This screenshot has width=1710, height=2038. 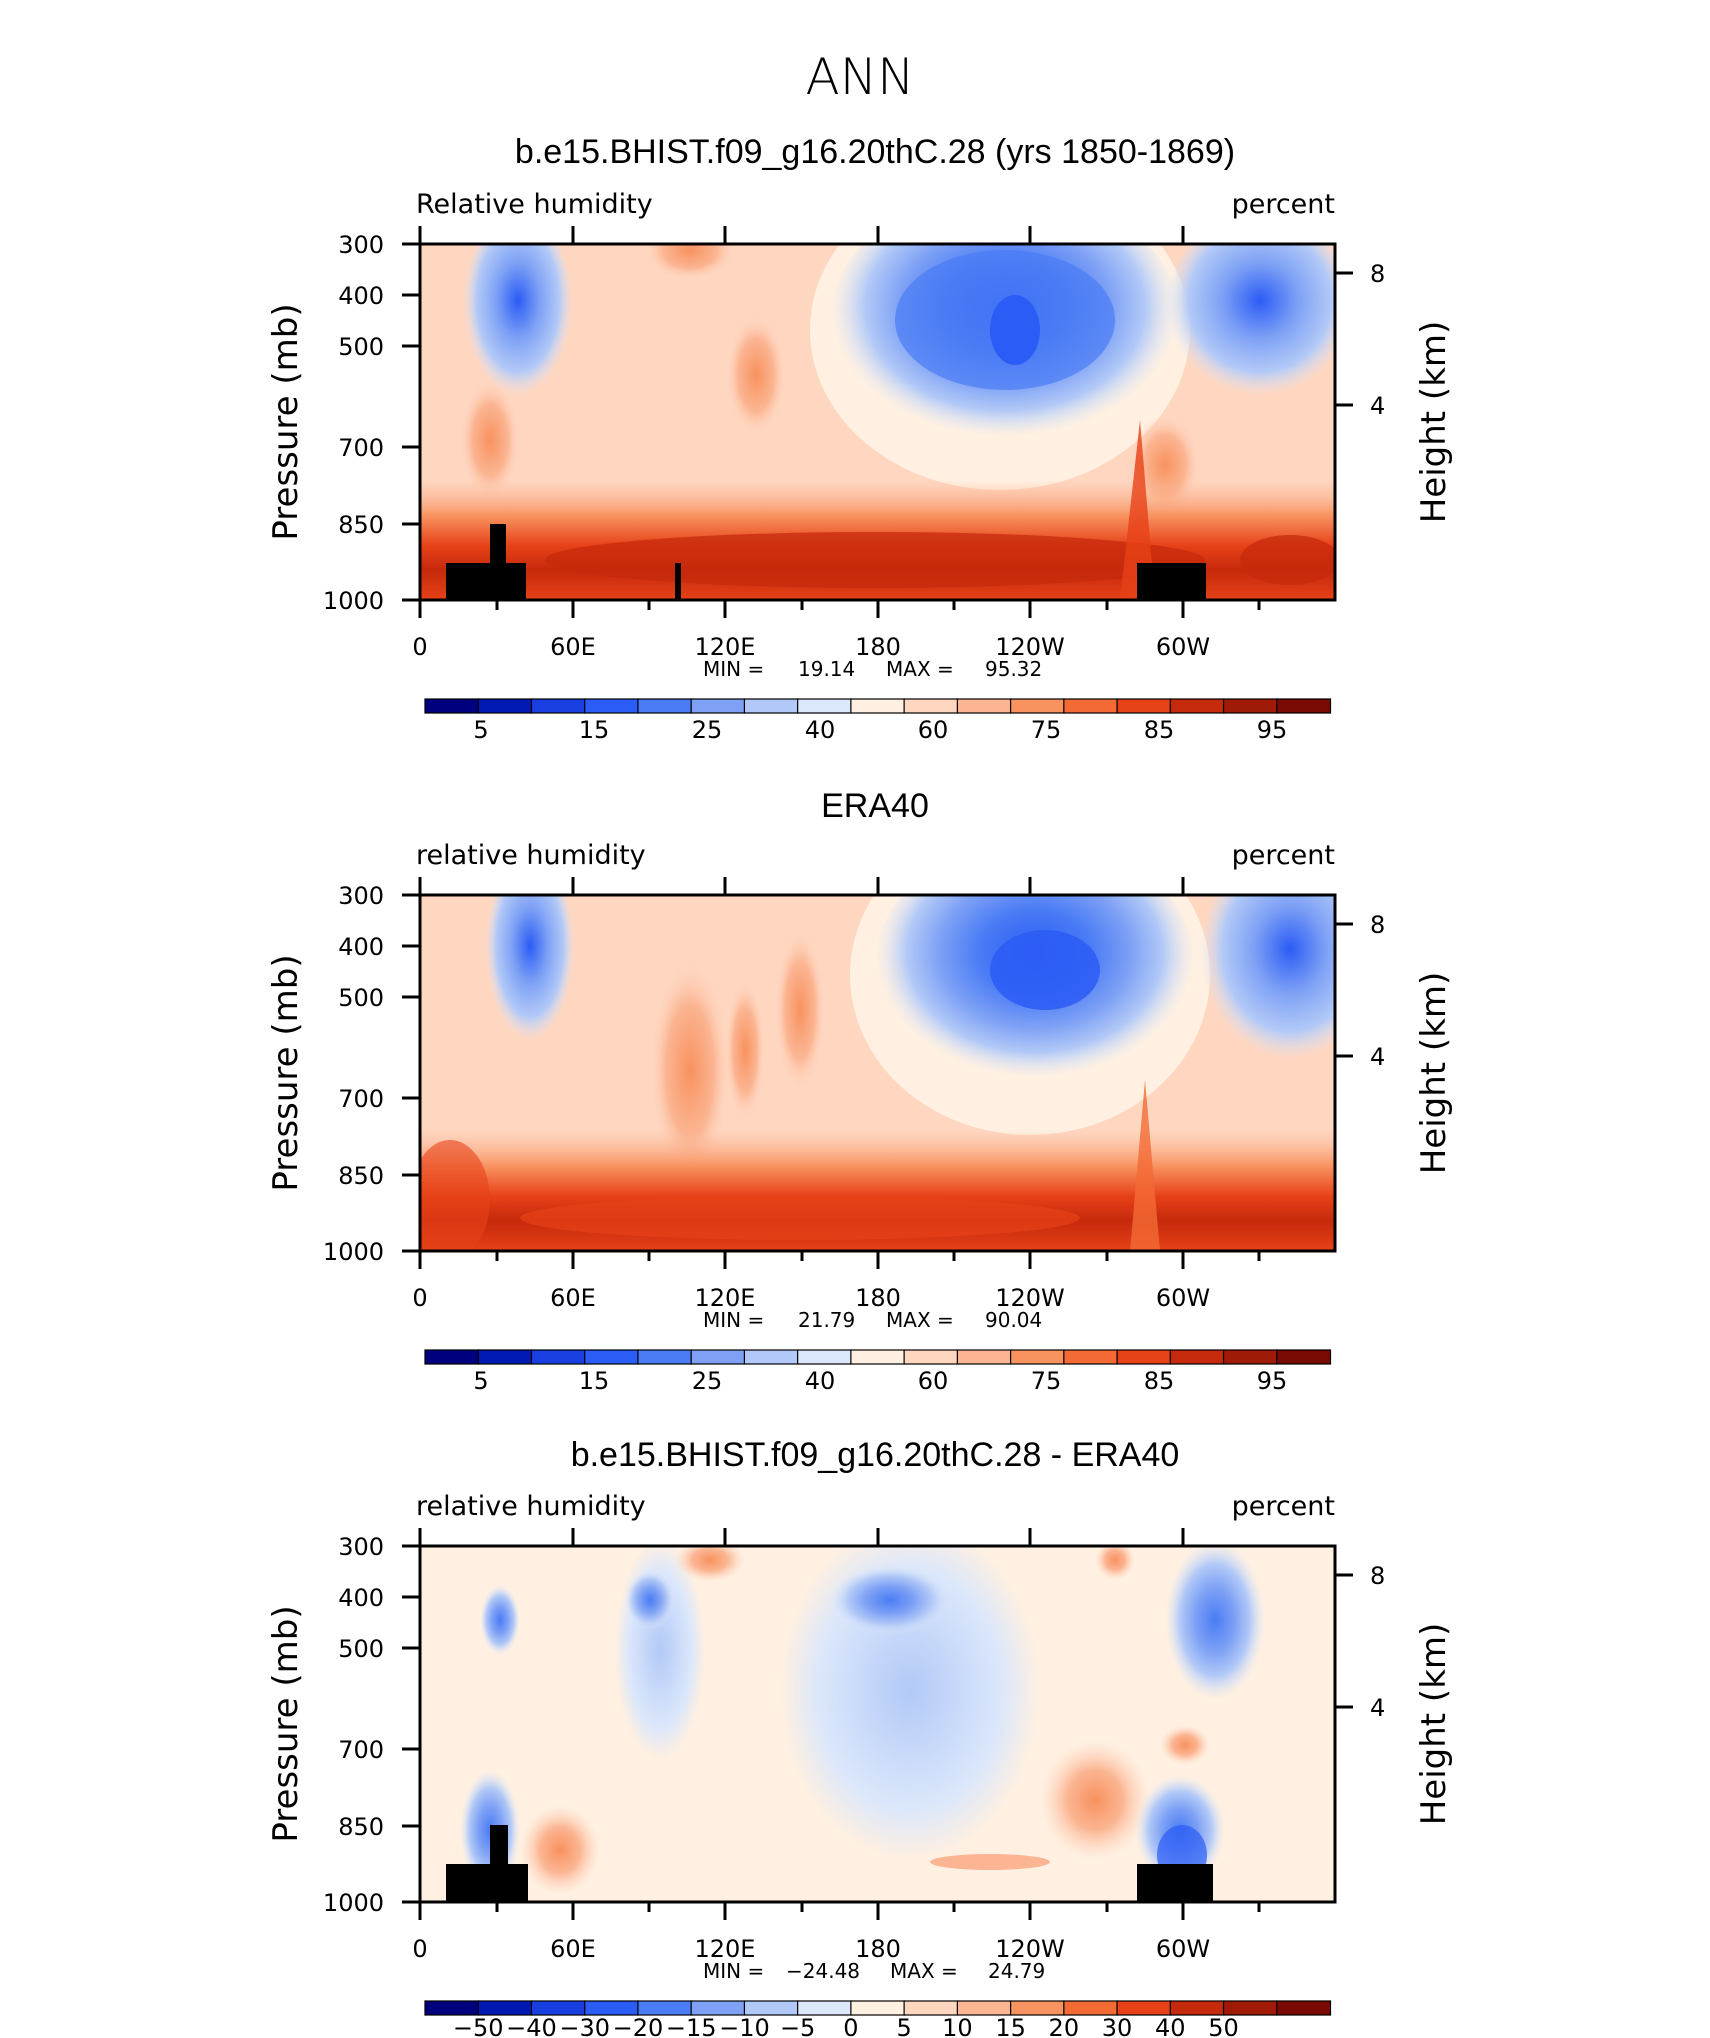 What do you see at coordinates (361, 896) in the screenshot?
I see `panel-2-y-tick-label: 300` at bounding box center [361, 896].